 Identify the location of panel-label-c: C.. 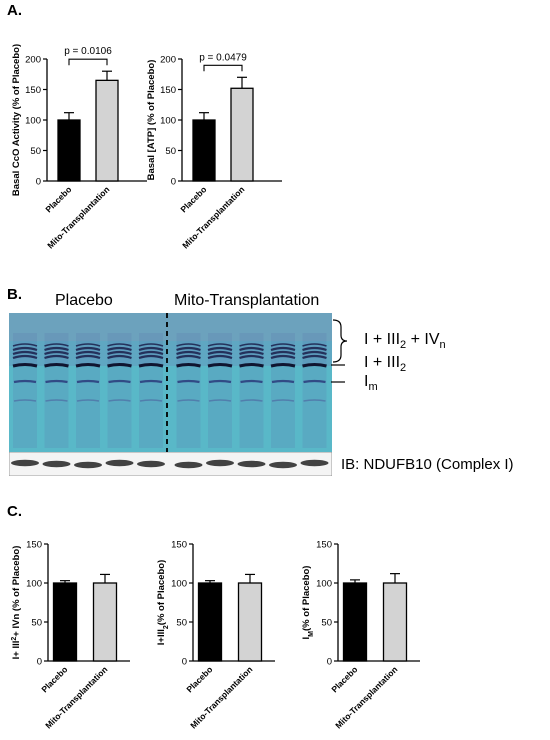
(14, 511).